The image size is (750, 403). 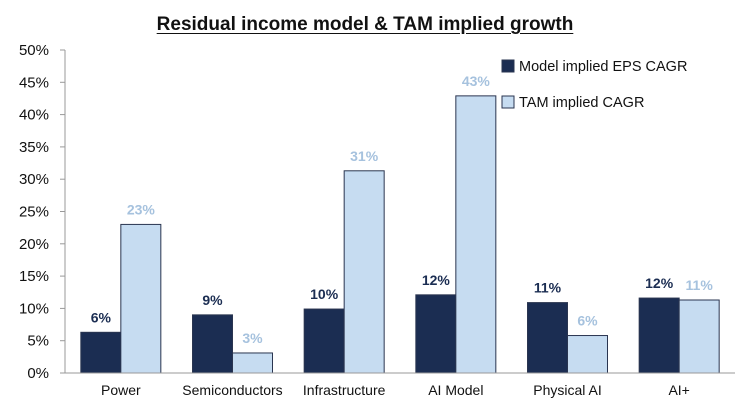 I want to click on y-tick-label: 40%, so click(x=34, y=115).